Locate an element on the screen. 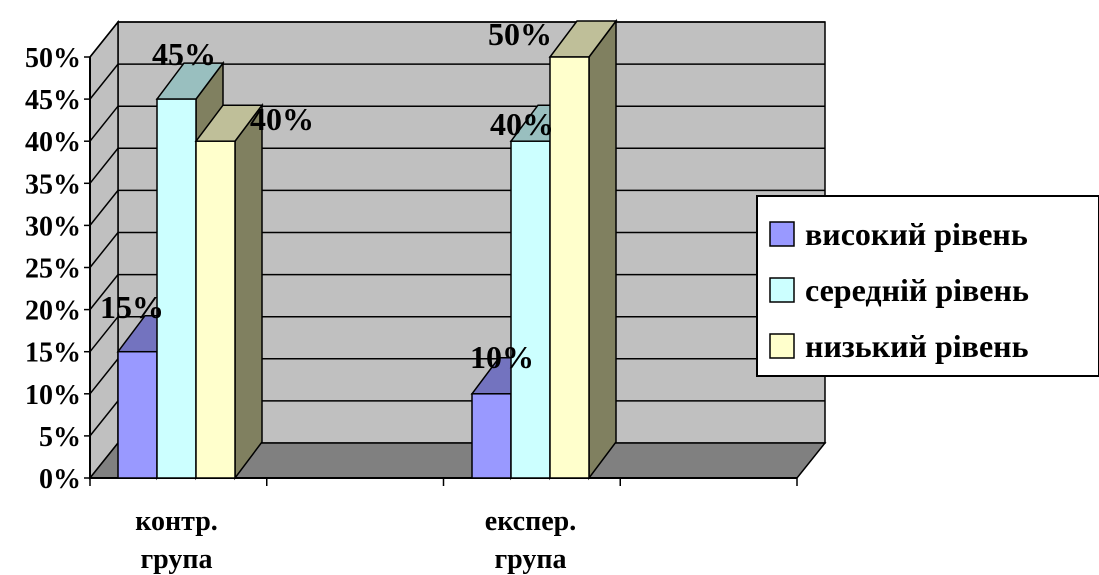 This screenshot has width=1099, height=575. y-tick-label: 15% is located at coordinates (53, 353).